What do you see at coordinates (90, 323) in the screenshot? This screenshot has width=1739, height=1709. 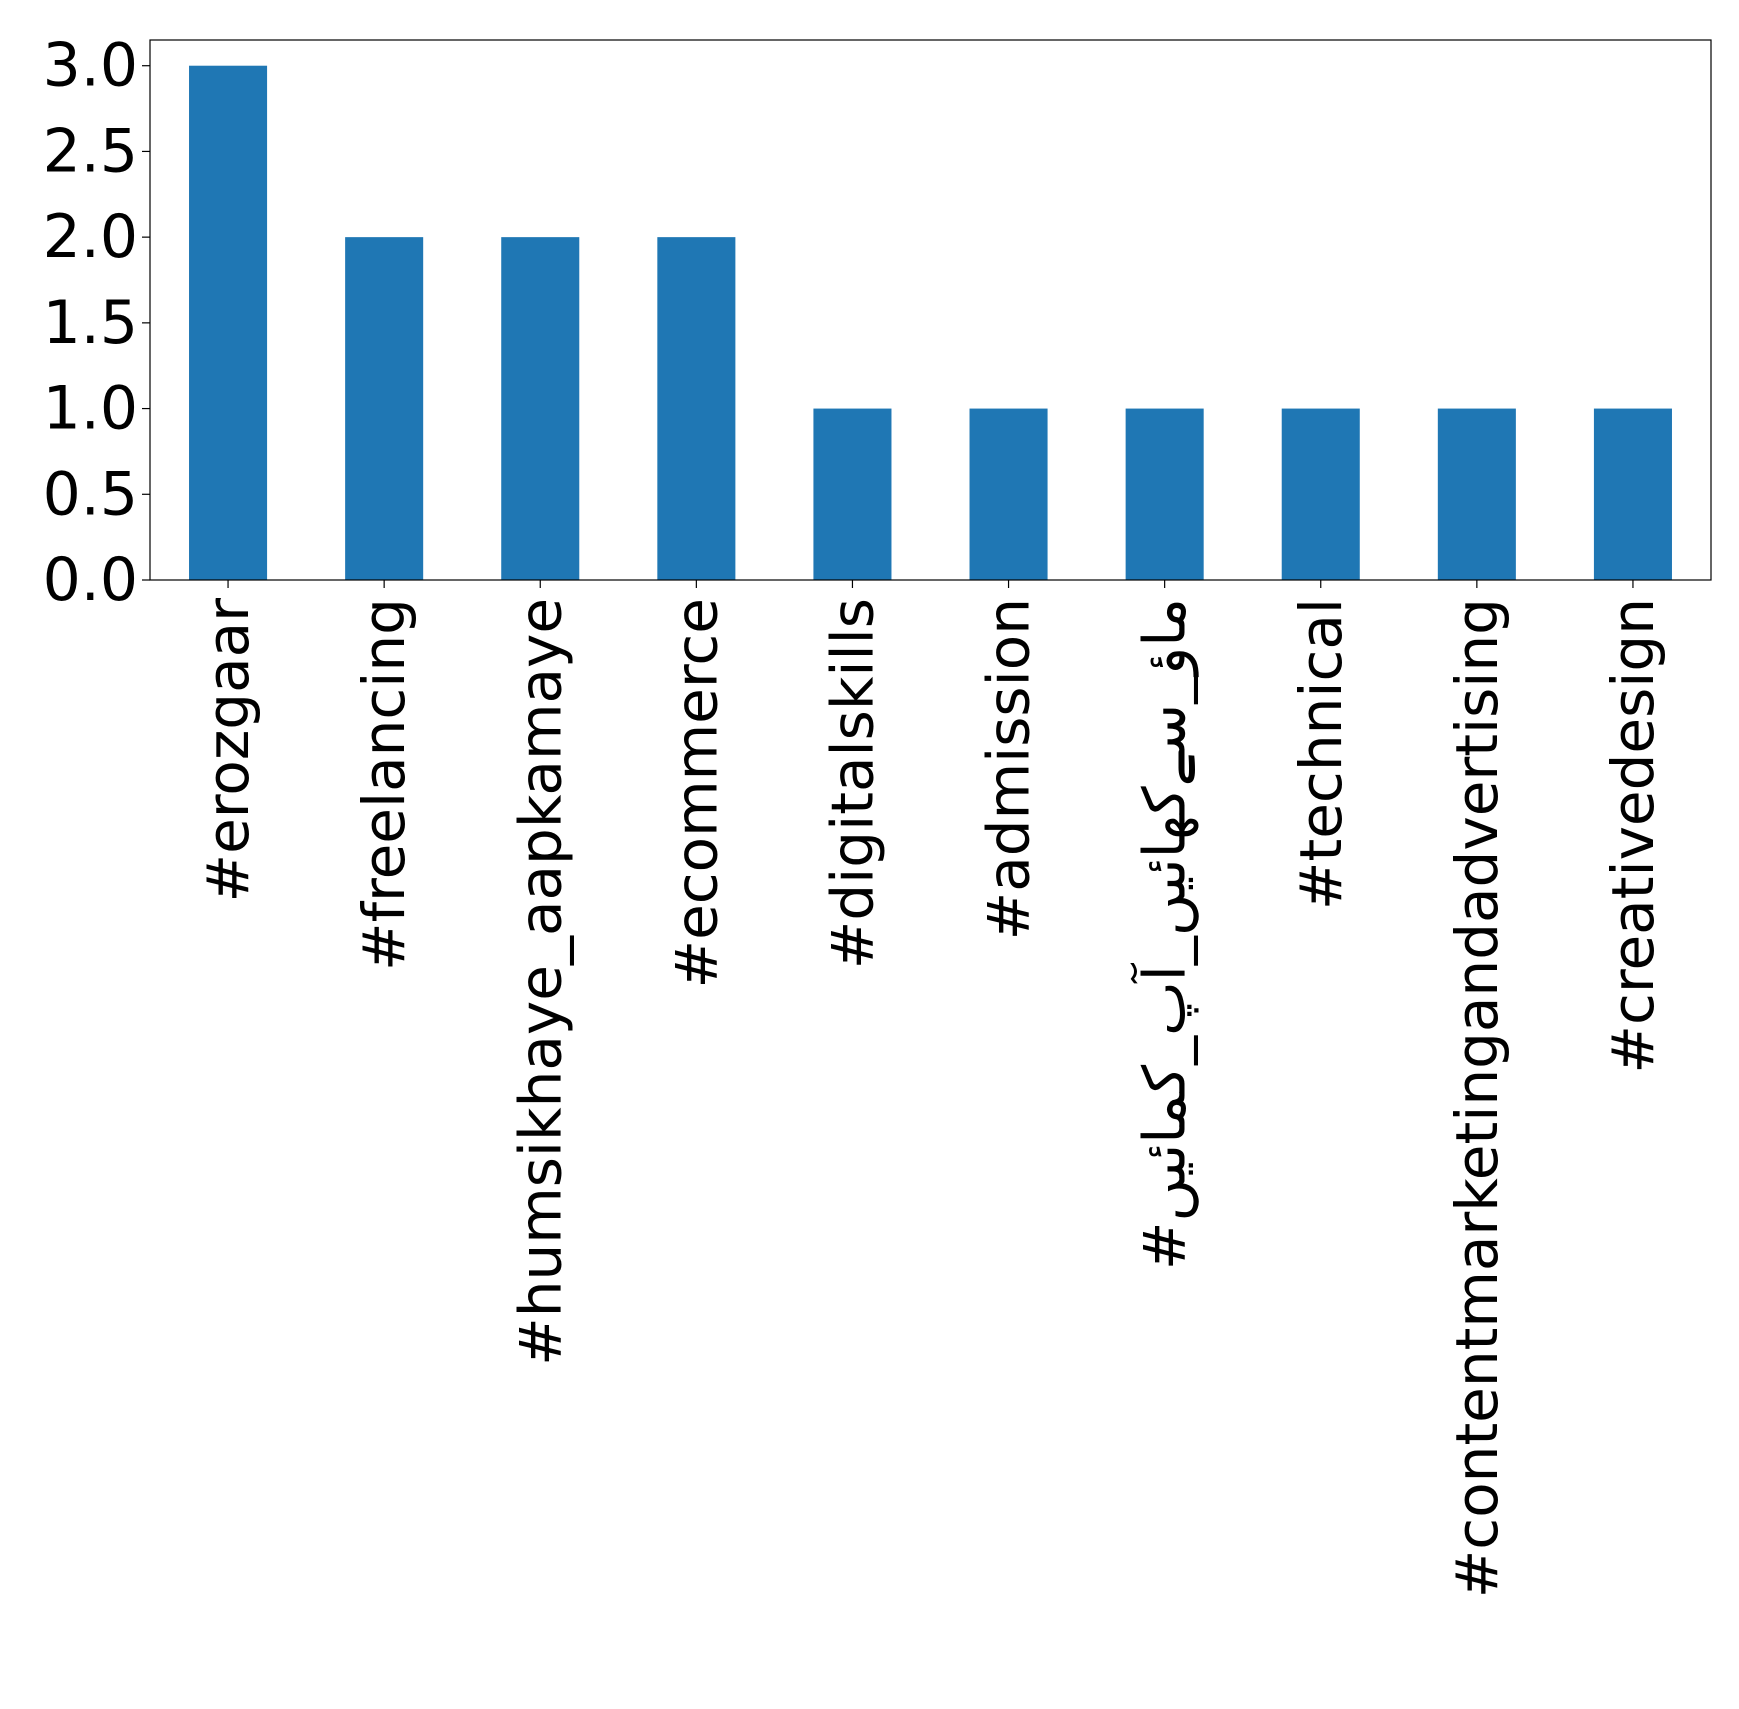 I see `y-tick-label: 1.5` at bounding box center [90, 323].